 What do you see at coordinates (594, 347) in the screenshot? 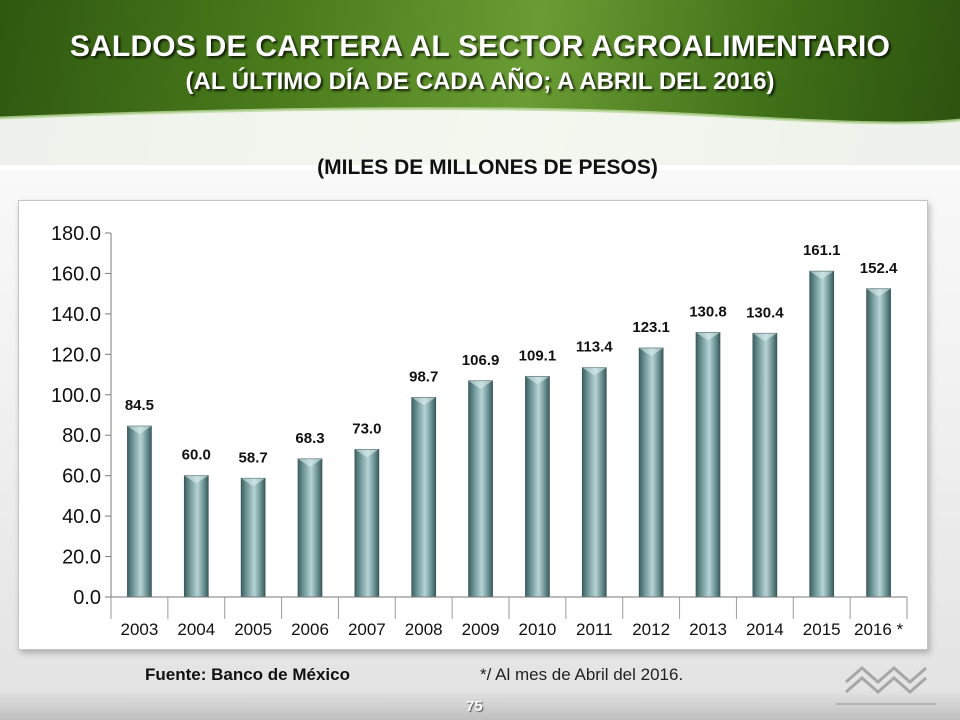
I see `bar-value-label: 113.4` at bounding box center [594, 347].